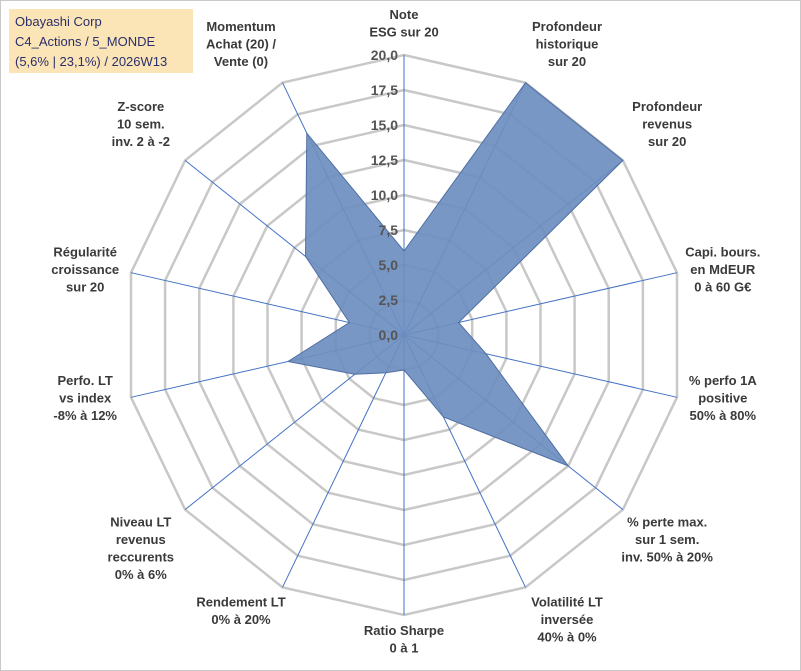 The height and width of the screenshot is (671, 801). Describe the element at coordinates (240, 26) in the screenshot. I see `axis-label-line: Momentum` at that location.